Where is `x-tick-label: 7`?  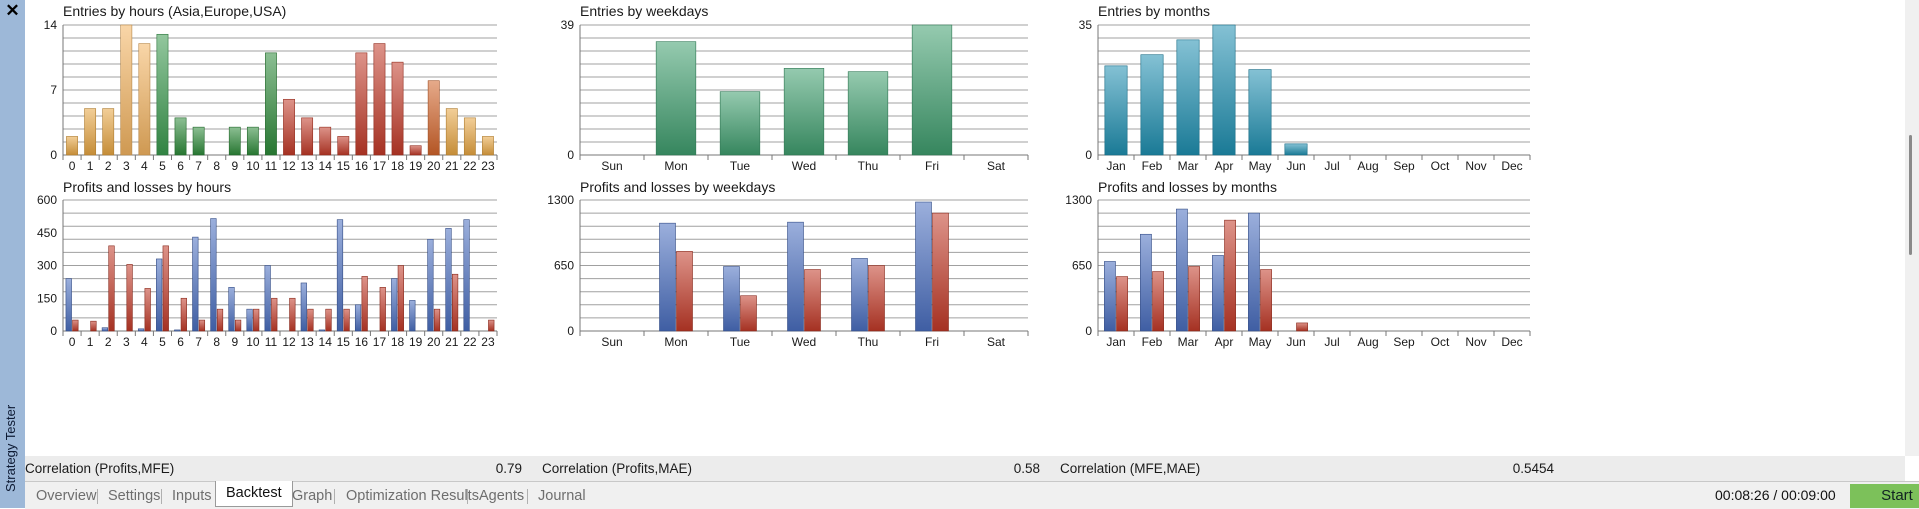 x-tick-label: 7 is located at coordinates (198, 166).